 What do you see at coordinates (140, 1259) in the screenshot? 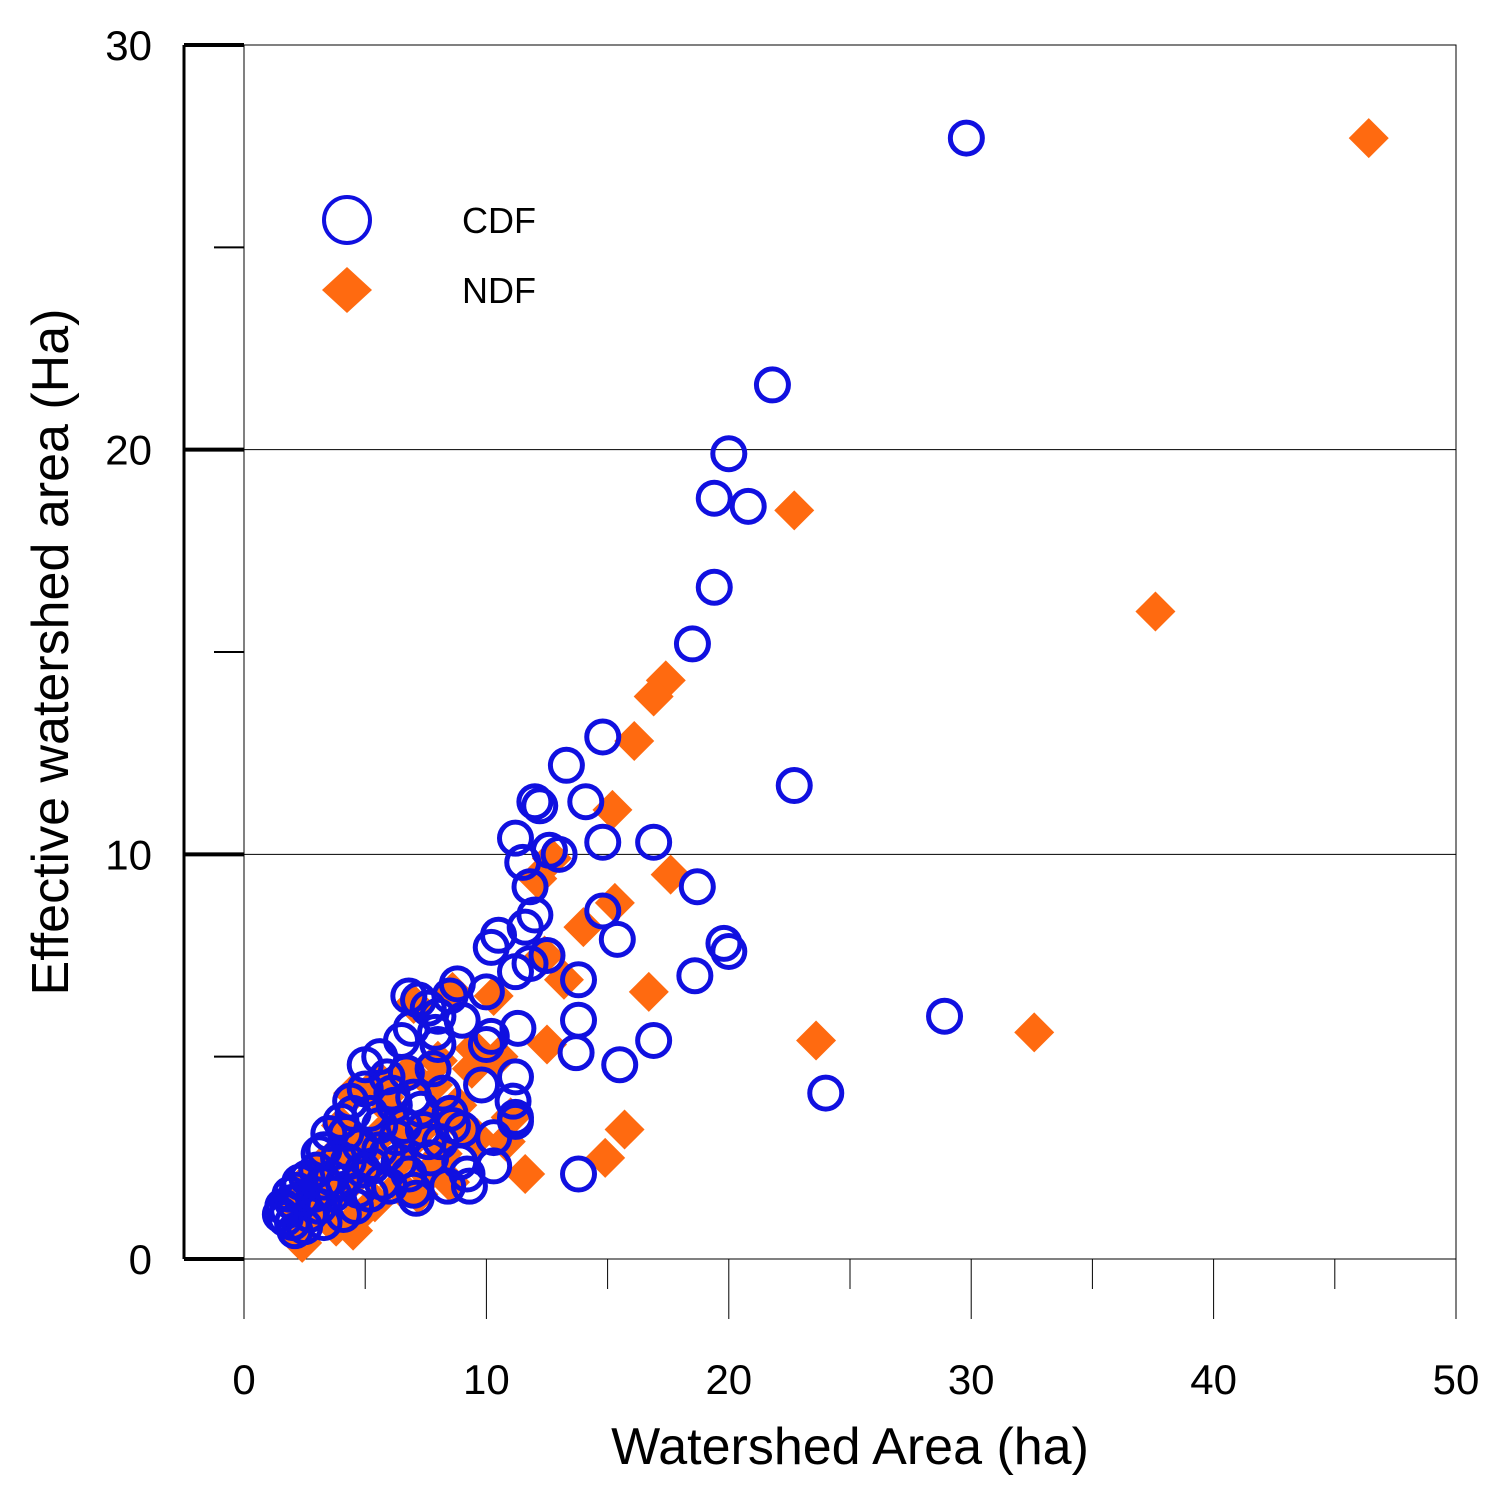
I see `y-tick-label: 0` at bounding box center [140, 1259].